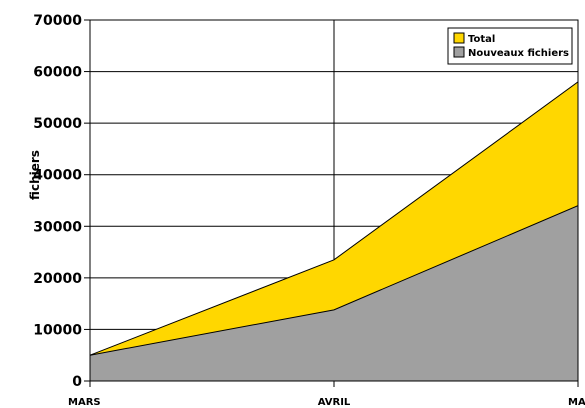  What do you see at coordinates (57, 330) in the screenshot?
I see `y-tick-label: 10000` at bounding box center [57, 330].